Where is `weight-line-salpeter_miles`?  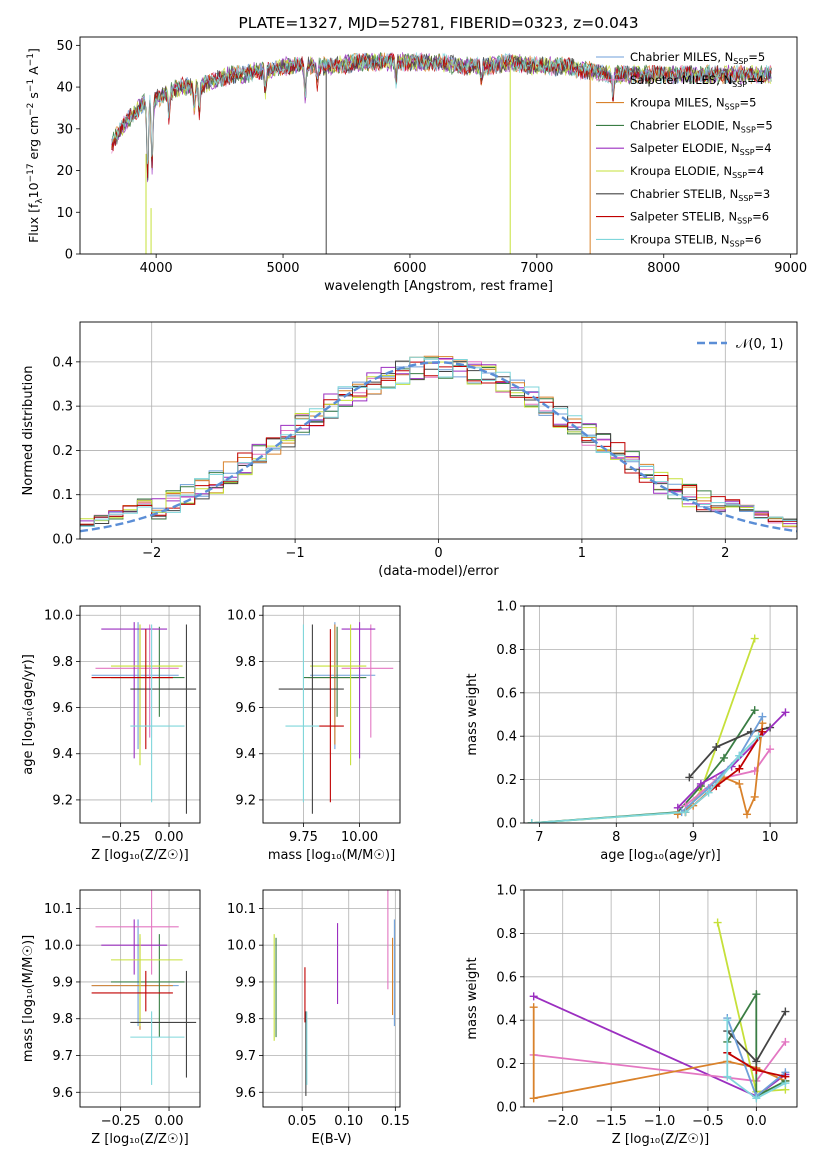
weight-line-salpeter_miles is located at coordinates (727, 777).